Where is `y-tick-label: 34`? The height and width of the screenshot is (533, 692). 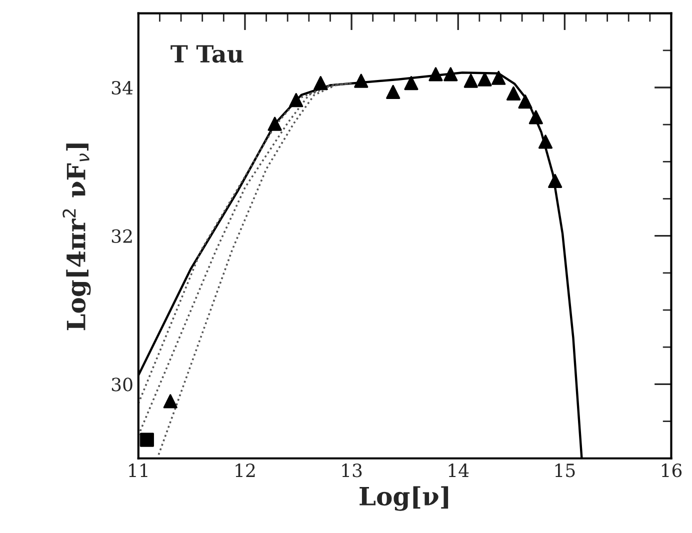
y-tick-label: 34 is located at coordinates (122, 87).